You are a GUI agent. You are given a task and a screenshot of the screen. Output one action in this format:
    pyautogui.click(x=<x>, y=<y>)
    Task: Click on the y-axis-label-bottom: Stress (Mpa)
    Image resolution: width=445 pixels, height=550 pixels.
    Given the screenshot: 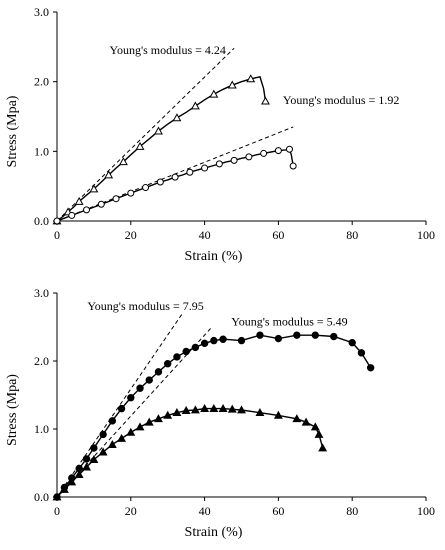 What is the action you would take?
    pyautogui.click(x=12, y=410)
    